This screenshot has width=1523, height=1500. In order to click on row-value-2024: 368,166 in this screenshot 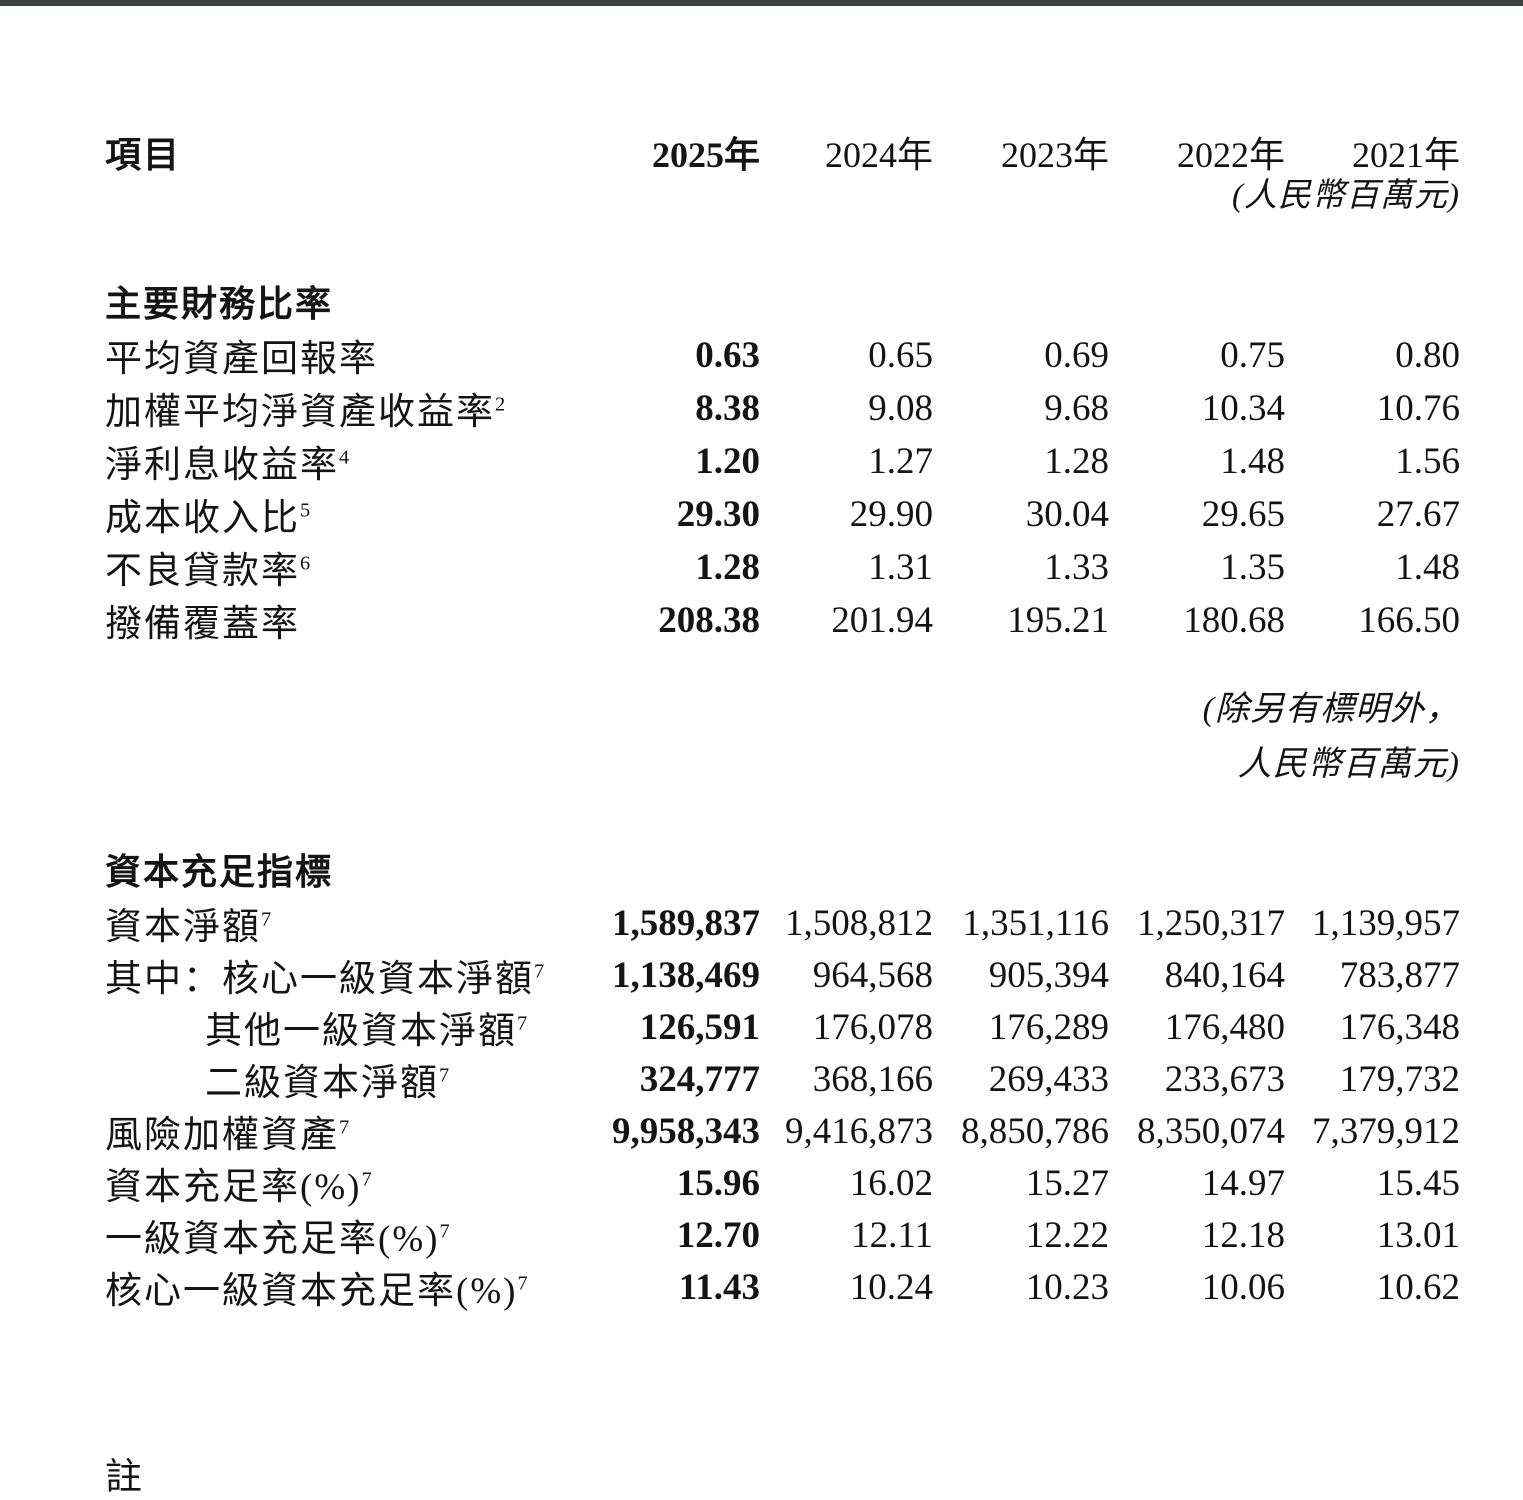, I will do `click(872, 1079)`.